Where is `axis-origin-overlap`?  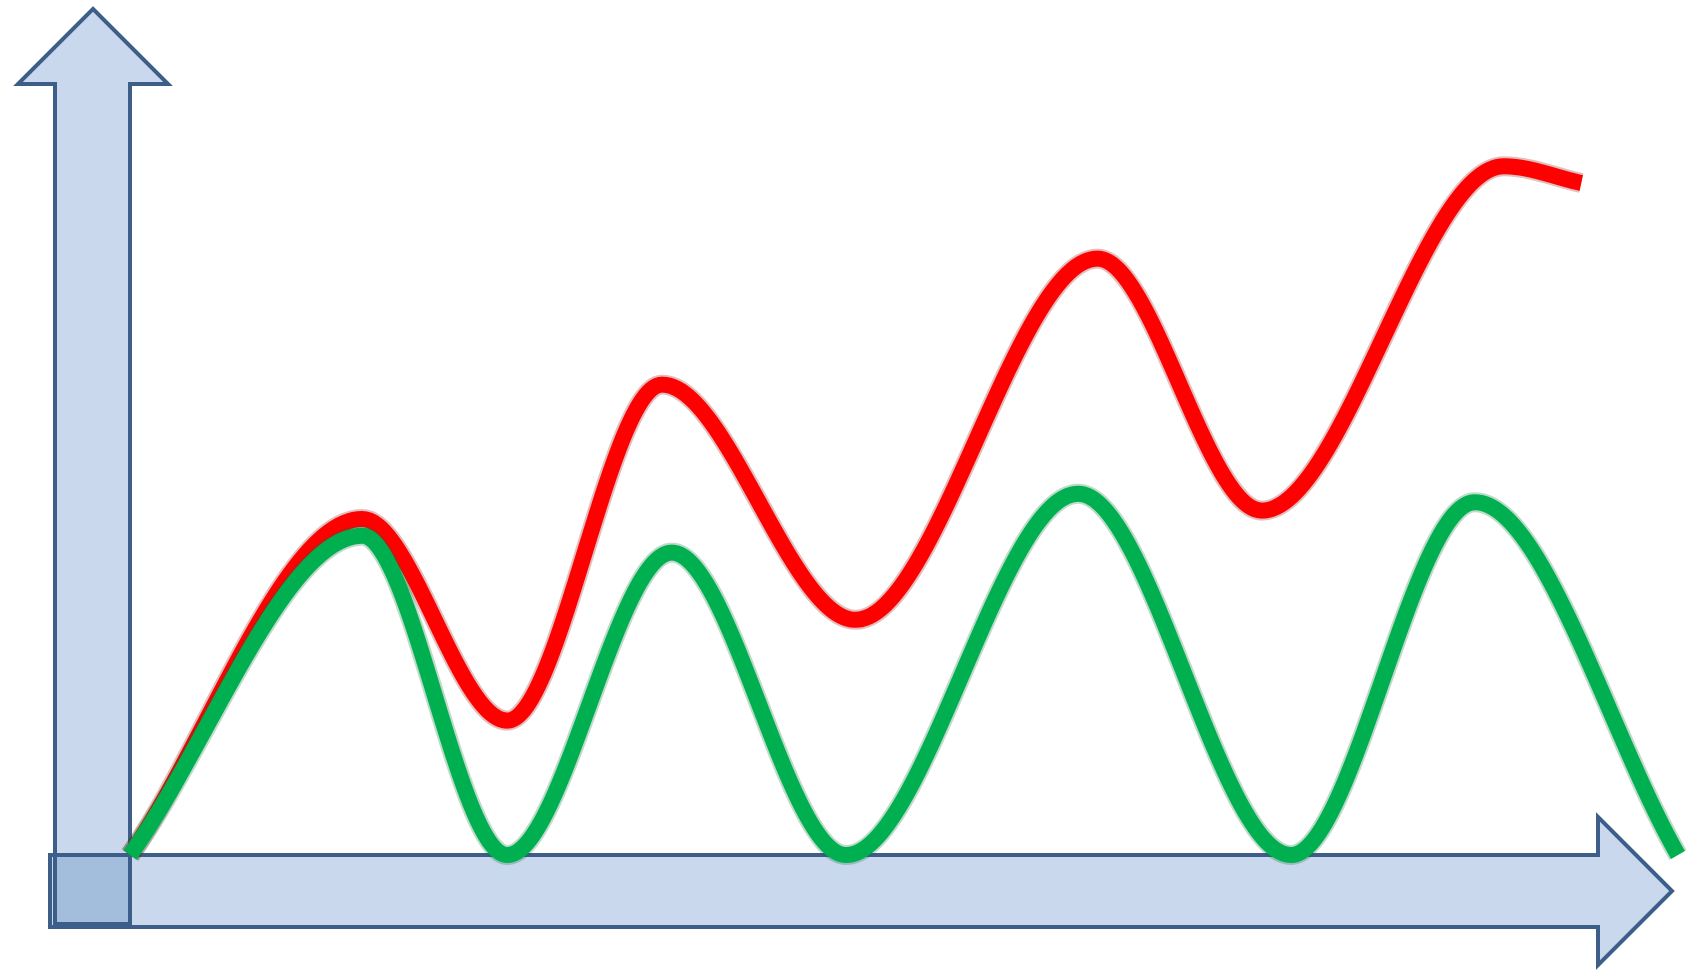 axis-origin-overlap is located at coordinates (92, 889).